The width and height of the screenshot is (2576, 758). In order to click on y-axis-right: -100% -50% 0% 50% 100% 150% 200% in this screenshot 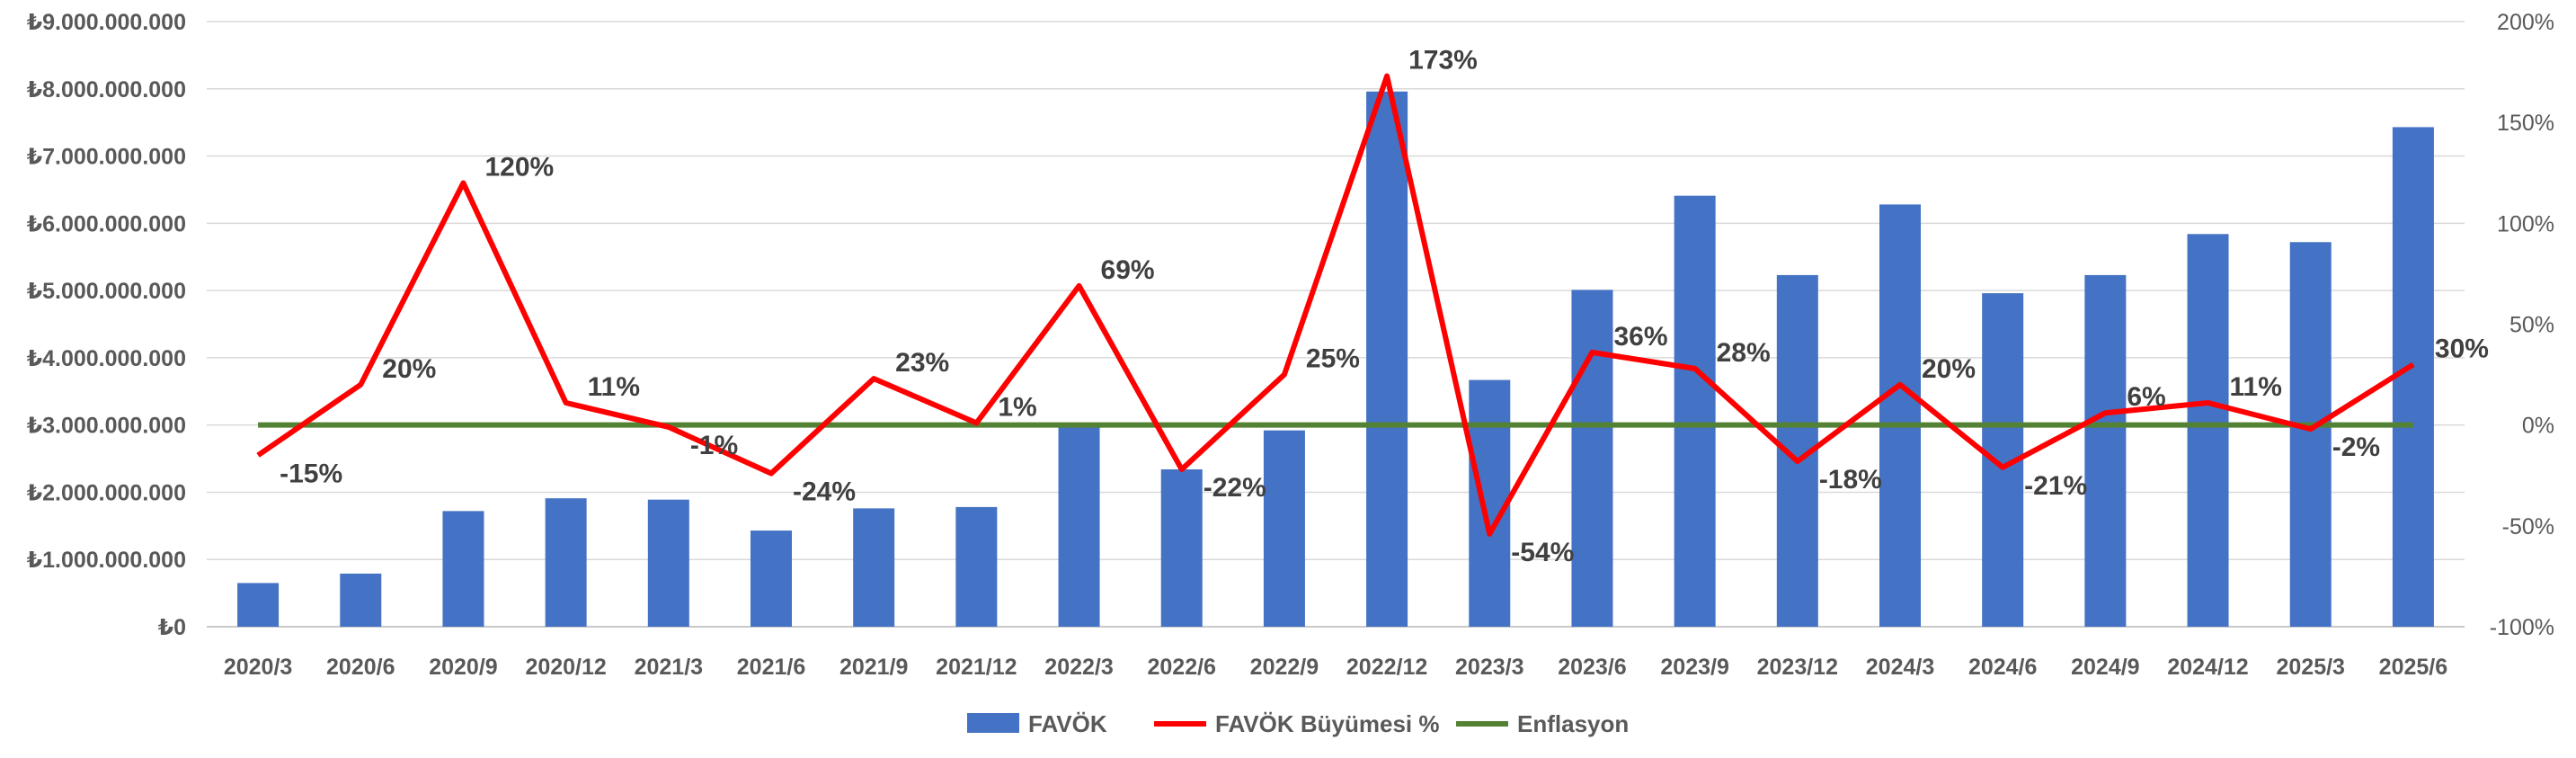, I will do `click(2522, 325)`.